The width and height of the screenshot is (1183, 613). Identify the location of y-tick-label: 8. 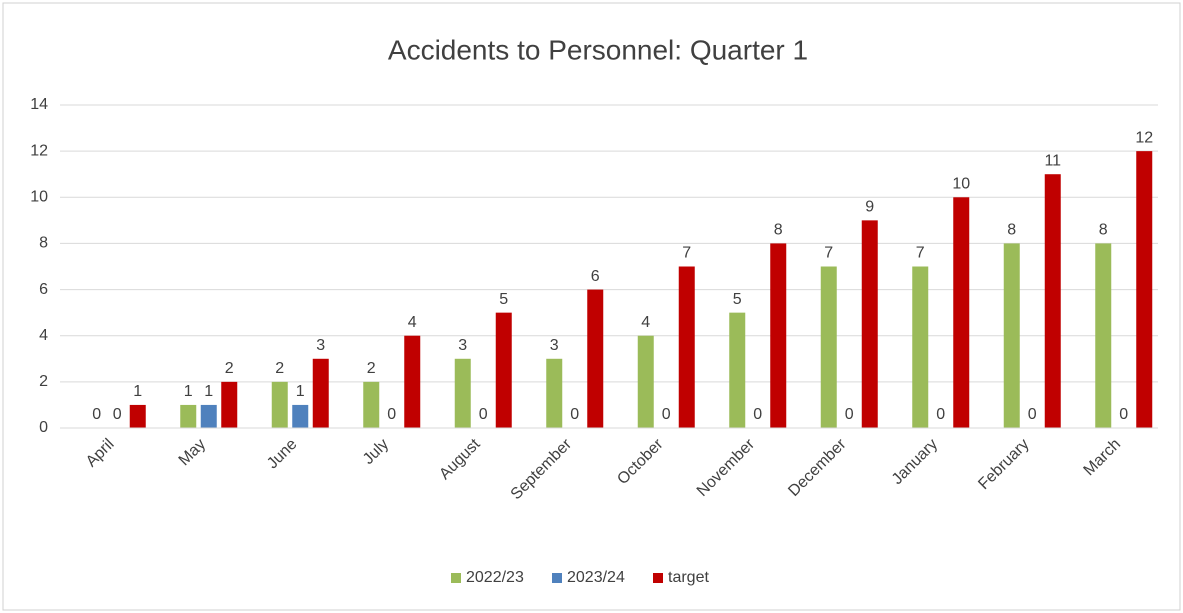
(43, 243).